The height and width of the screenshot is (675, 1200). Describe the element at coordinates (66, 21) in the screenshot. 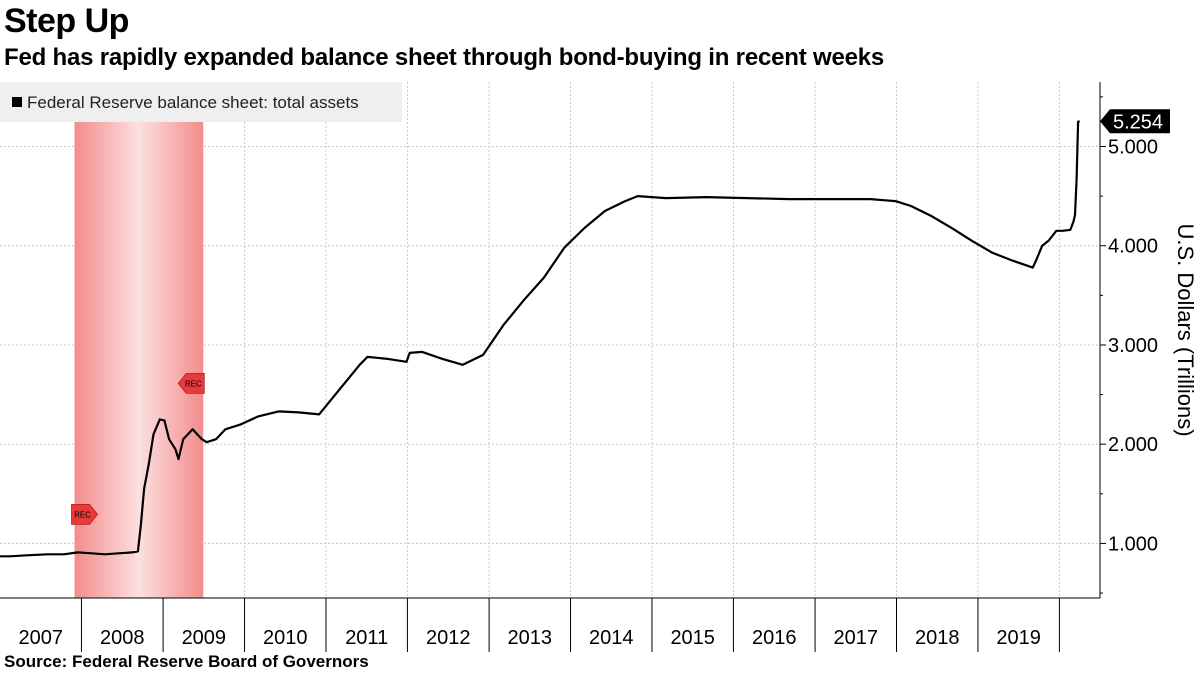

I see `chart-title: Step Up` at that location.